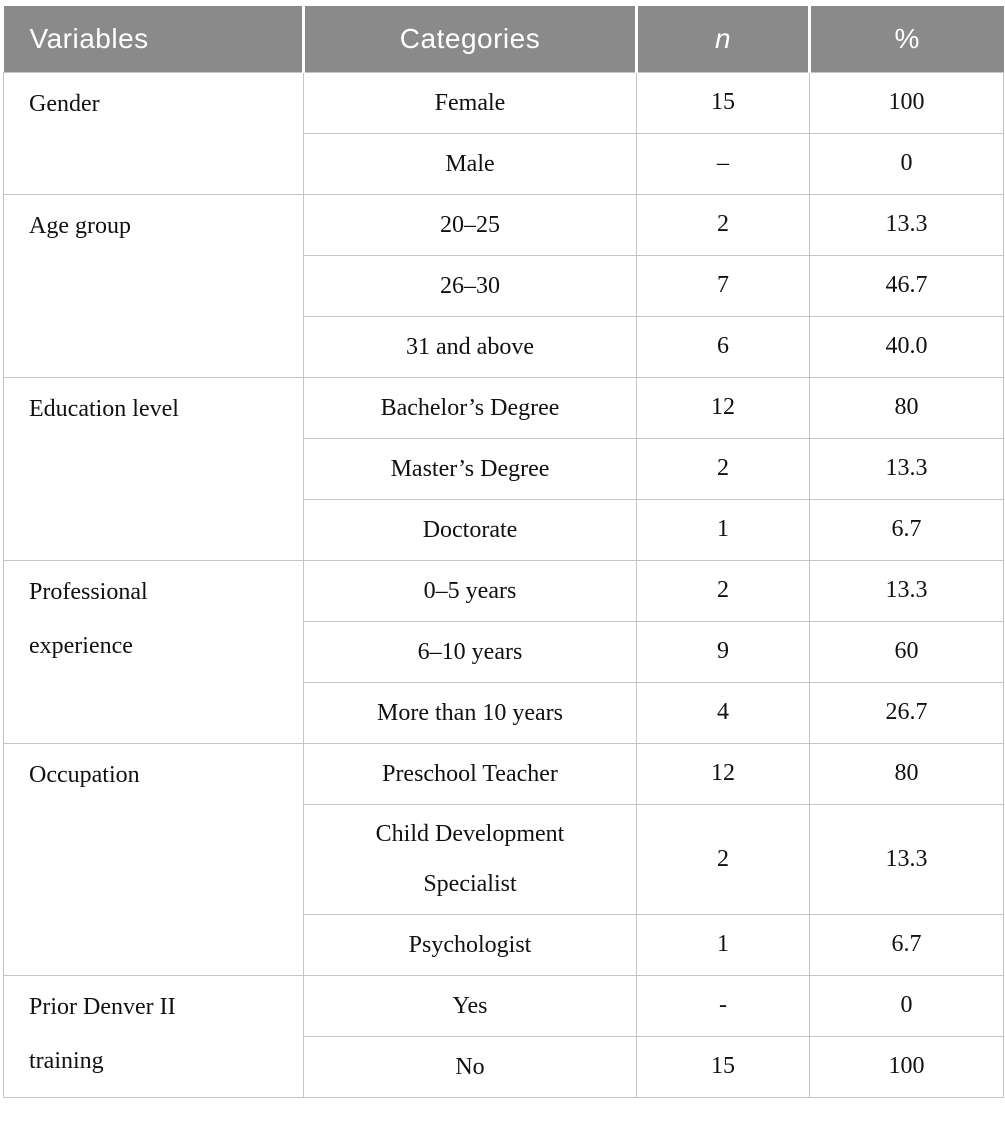 Image resolution: width=1005 pixels, height=1123 pixels. What do you see at coordinates (470, 1066) in the screenshot?
I see `category-cell: No` at bounding box center [470, 1066].